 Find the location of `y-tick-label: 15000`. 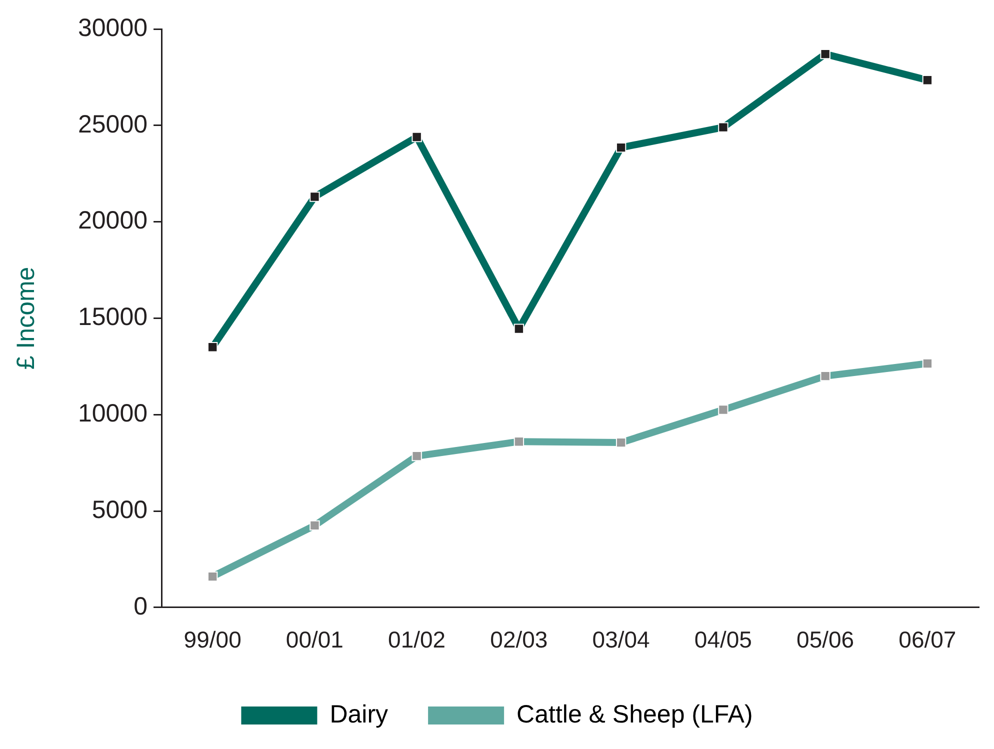

y-tick-label: 15000 is located at coordinates (113, 317).